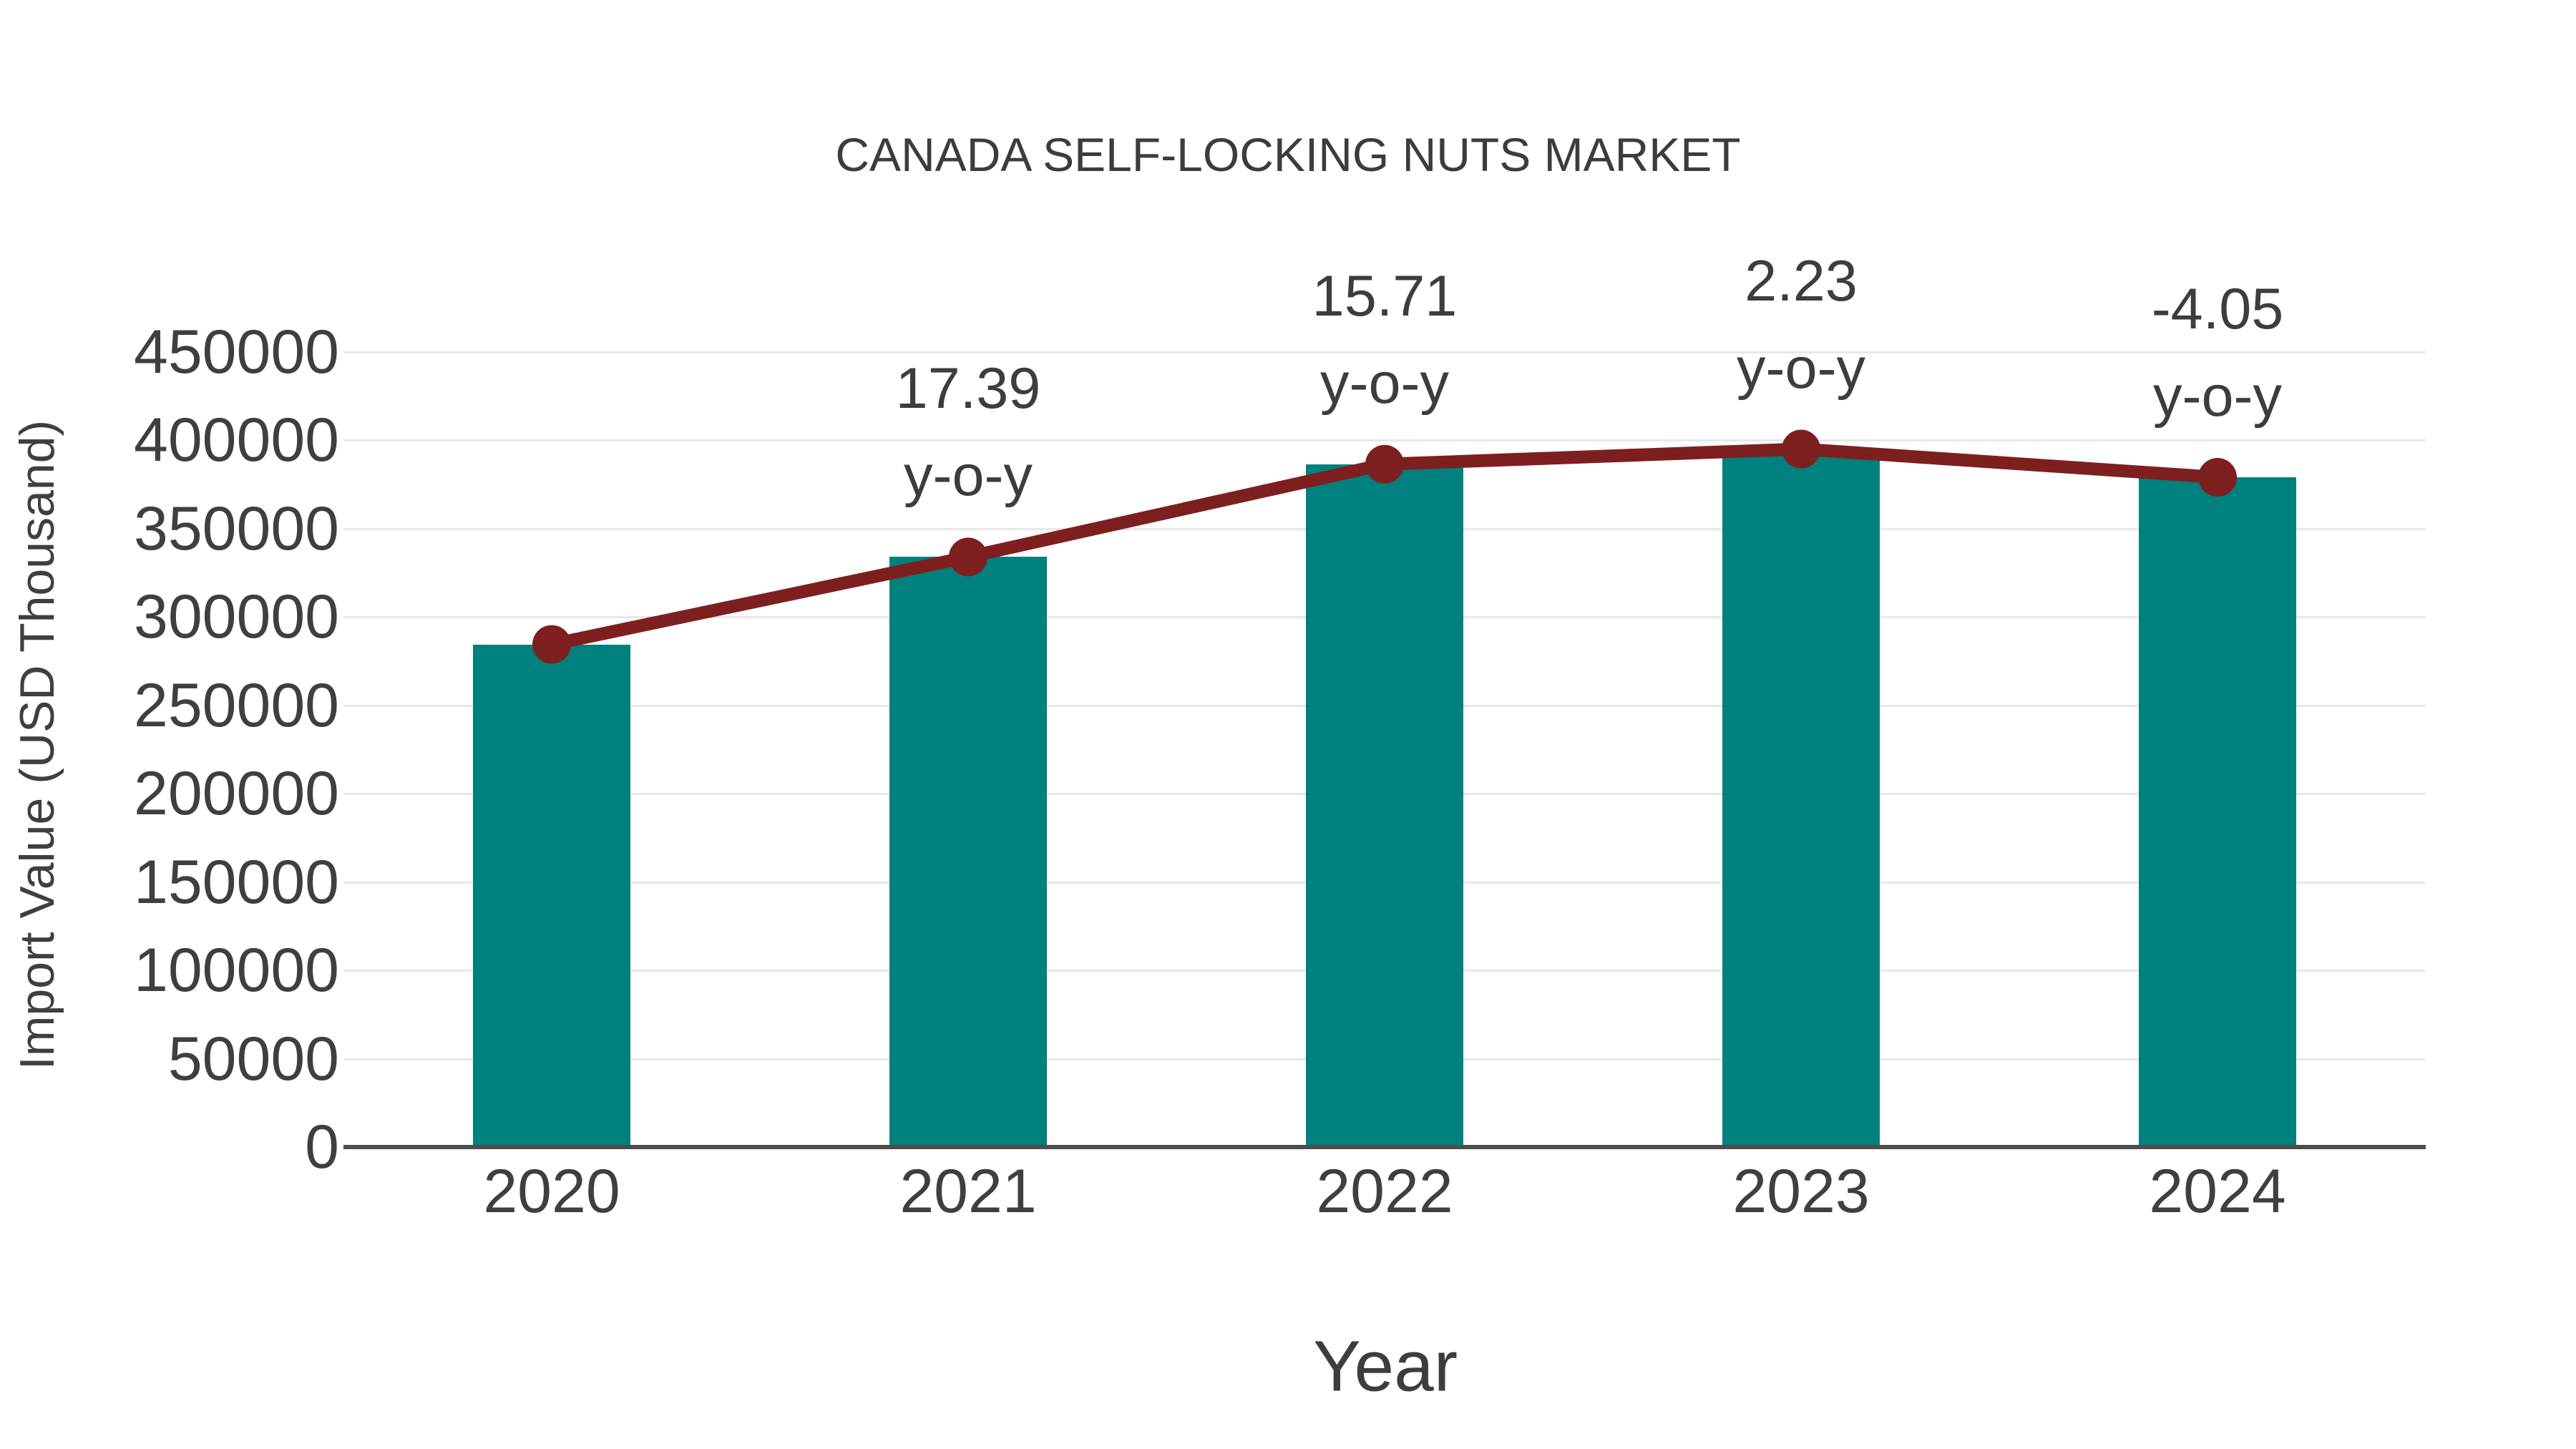 The width and height of the screenshot is (2576, 1449). What do you see at coordinates (236, 882) in the screenshot?
I see `y-tick-label: 150000` at bounding box center [236, 882].